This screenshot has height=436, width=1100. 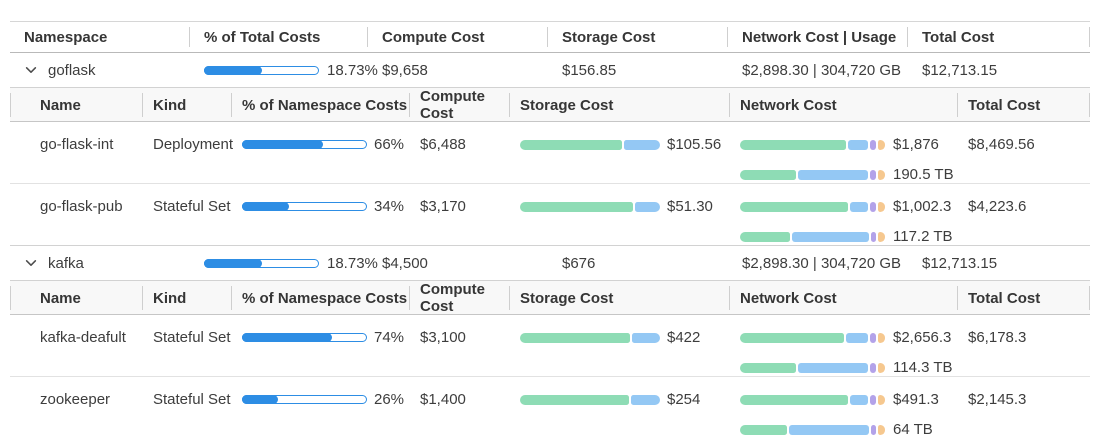 I want to click on pct-namespace-costs-value: 26%, so click(x=389, y=399).